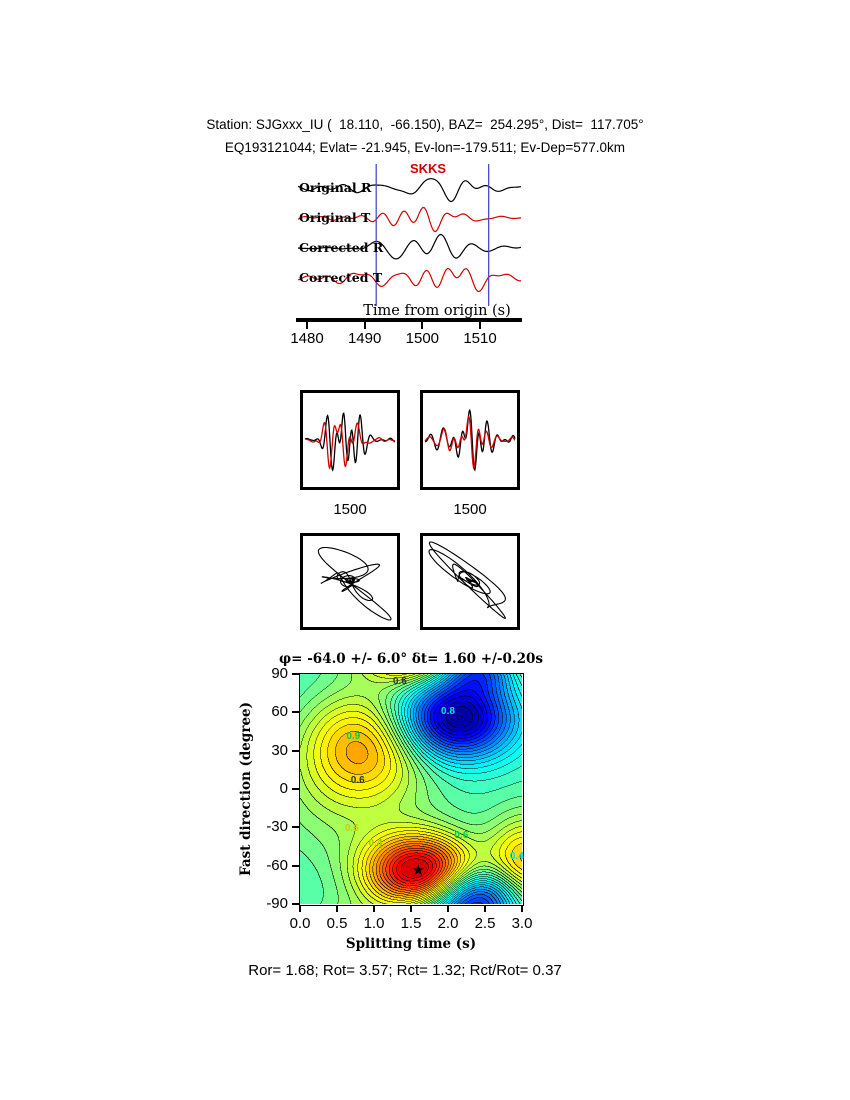 The width and height of the screenshot is (850, 1100). I want to click on fast-direction-tick-label: 90, so click(279, 673).